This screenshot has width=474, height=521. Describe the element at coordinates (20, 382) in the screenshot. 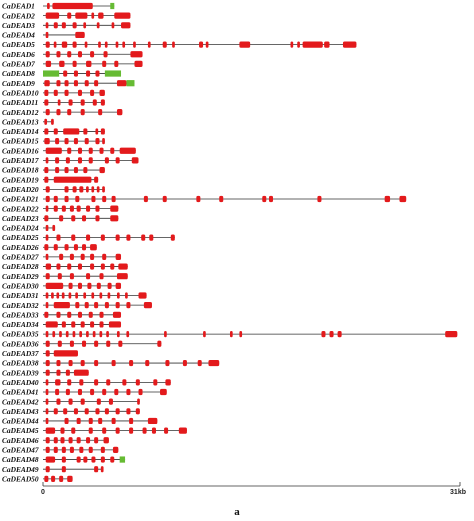

I see `gene-label: CaDEAD40` at that location.